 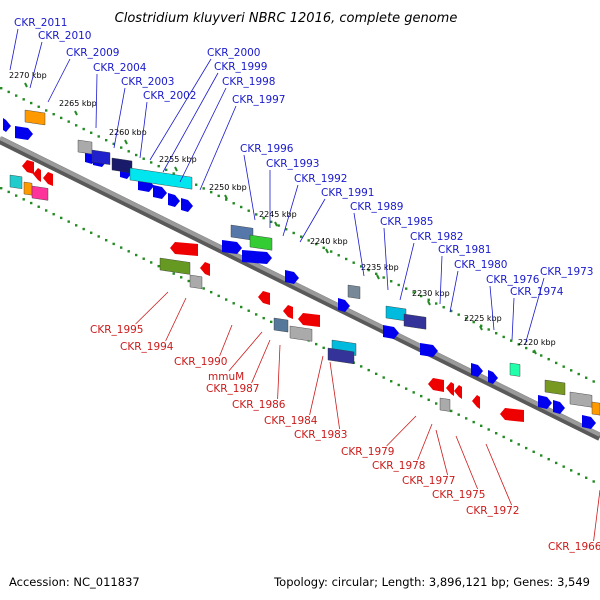 What do you see at coordinates (464, 250) in the screenshot?
I see `forward-gene-label: CKR_1981` at bounding box center [464, 250].